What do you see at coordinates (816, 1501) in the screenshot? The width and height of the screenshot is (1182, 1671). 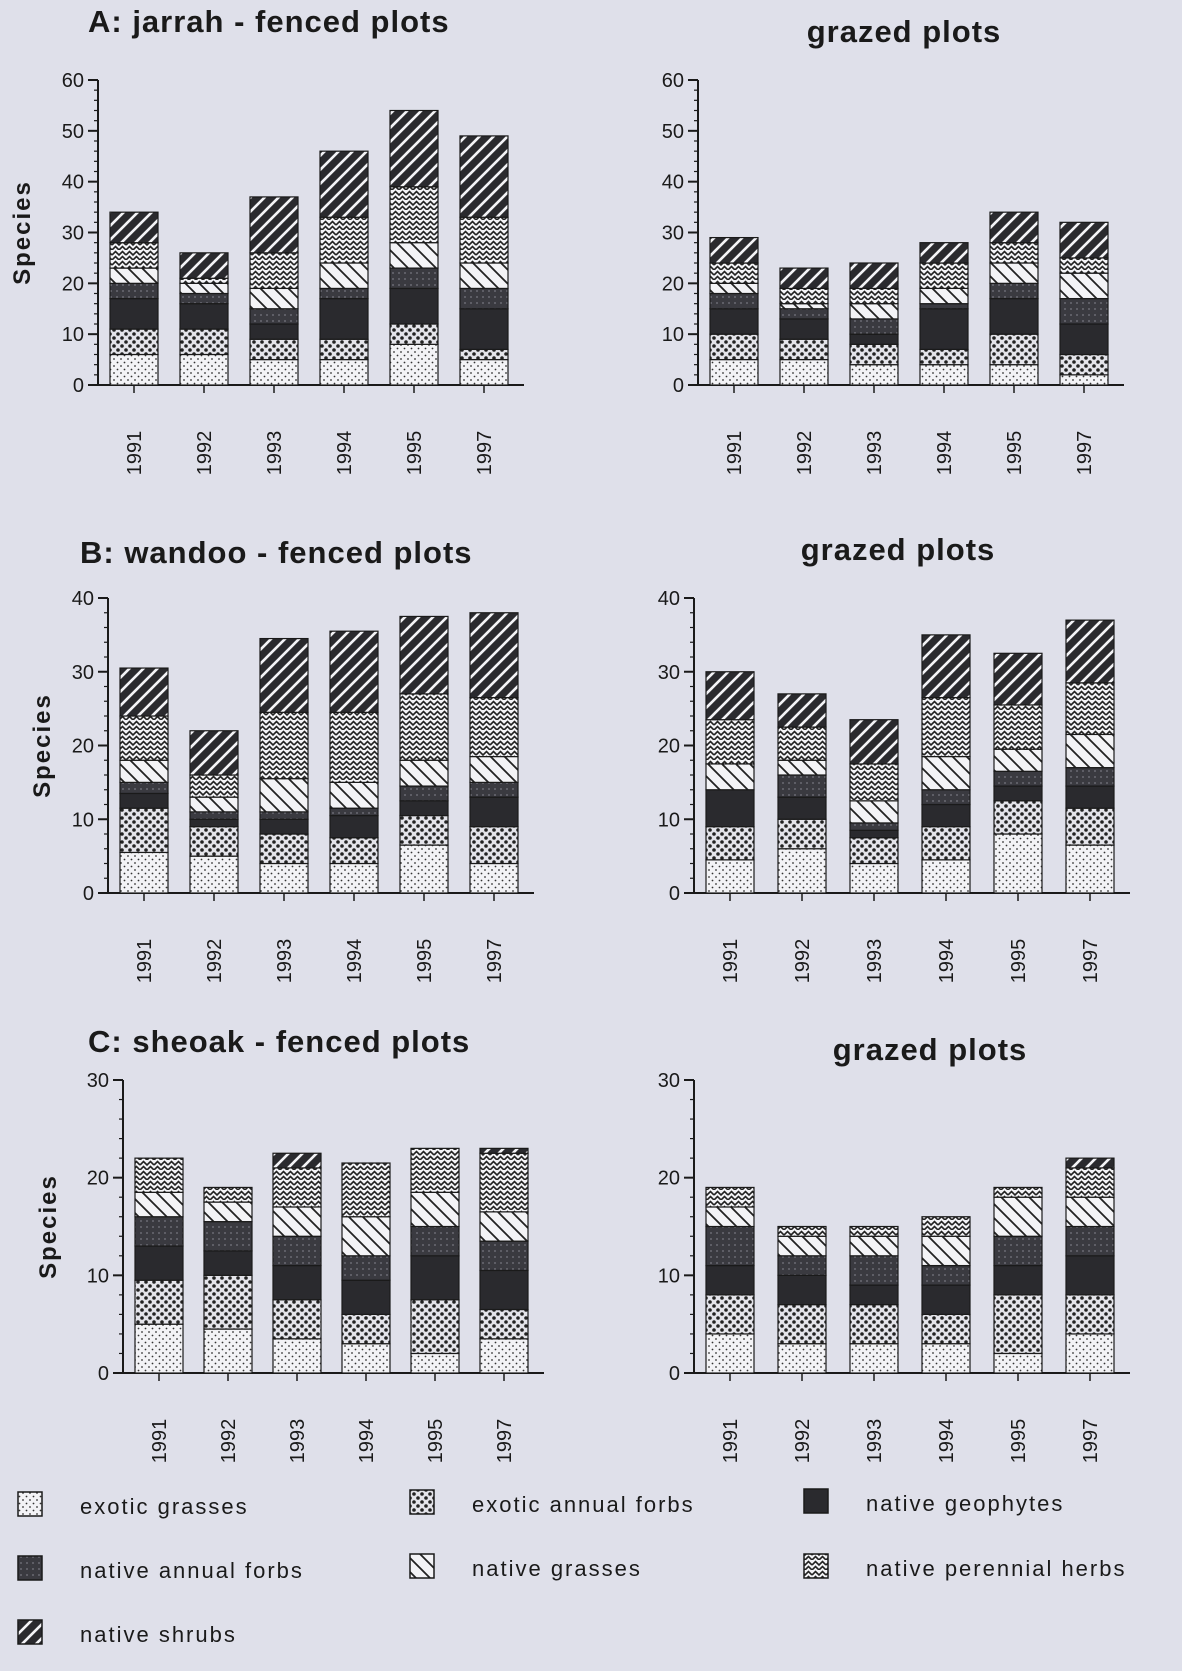 I see `legend-swatch-native-geophytes` at bounding box center [816, 1501].